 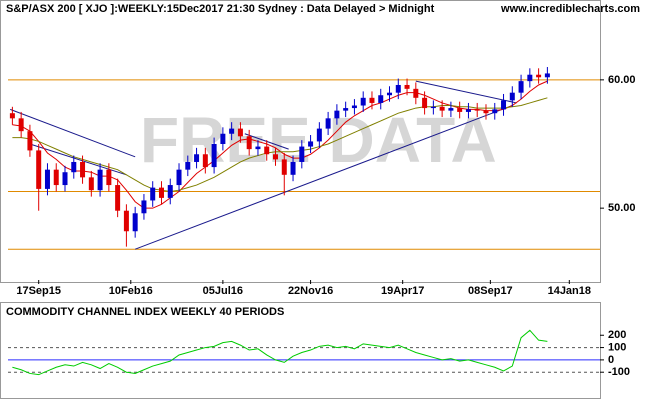 I want to click on y-tick-label: 50.00, so click(x=622, y=208).